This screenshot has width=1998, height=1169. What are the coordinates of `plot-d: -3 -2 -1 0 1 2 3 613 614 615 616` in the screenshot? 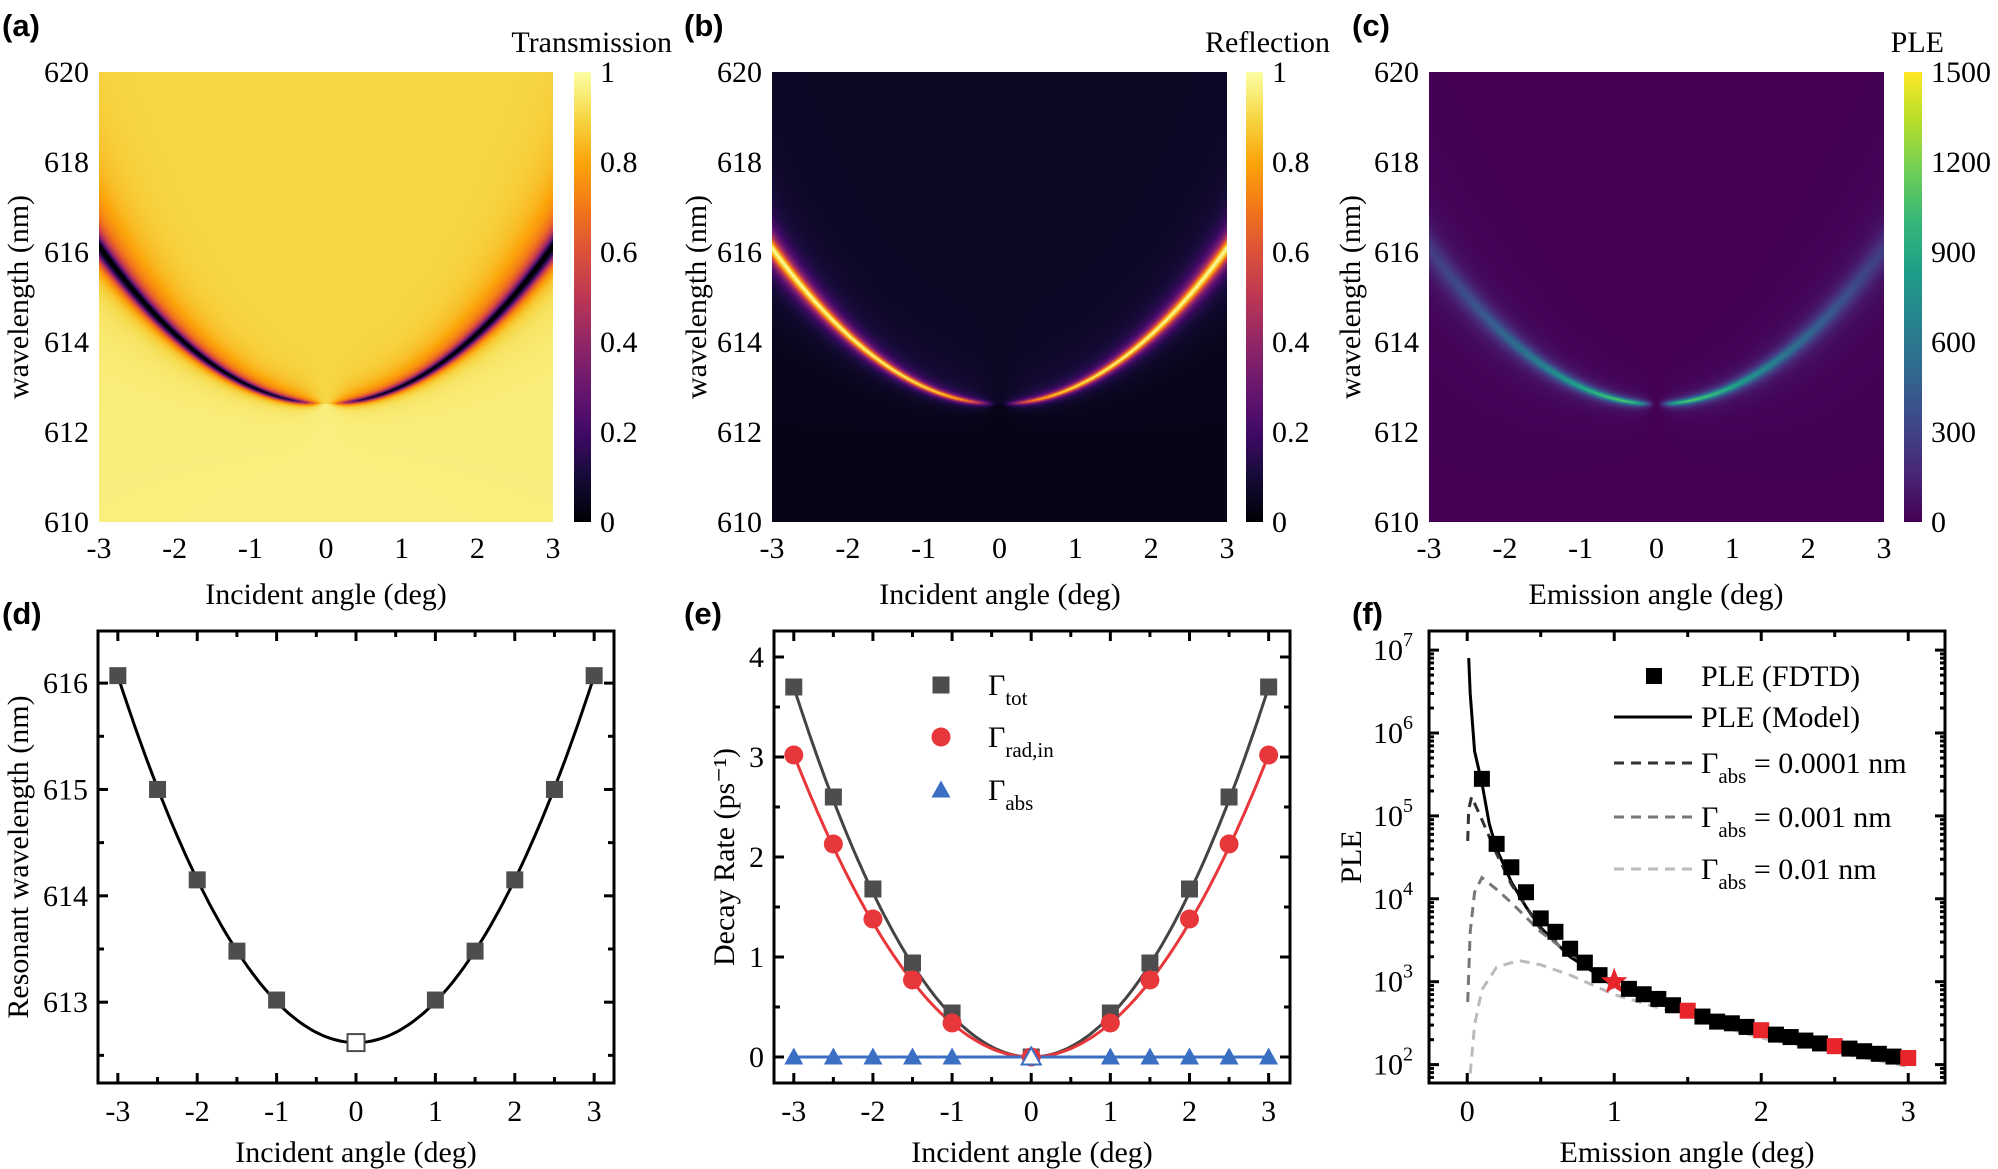 It's located at (329, 878).